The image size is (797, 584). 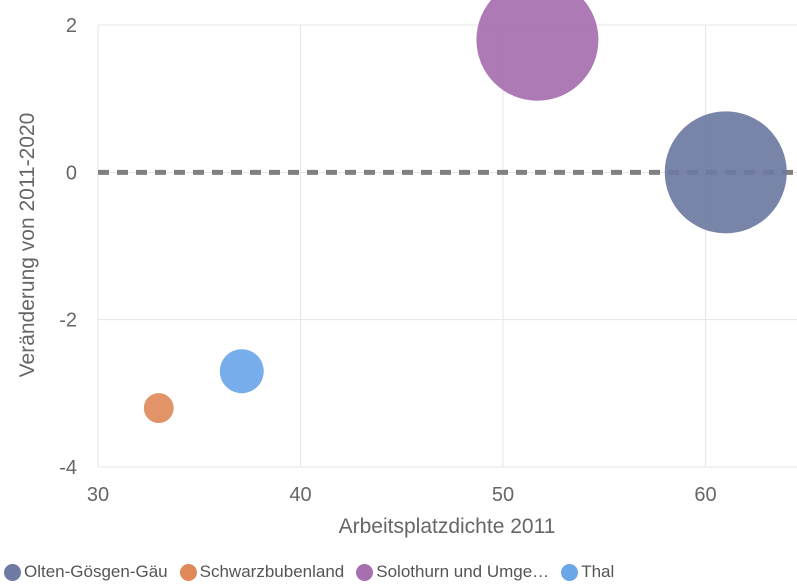 What do you see at coordinates (447, 526) in the screenshot?
I see `x-axis-title: Arbeitsplatzdichte 2011` at bounding box center [447, 526].